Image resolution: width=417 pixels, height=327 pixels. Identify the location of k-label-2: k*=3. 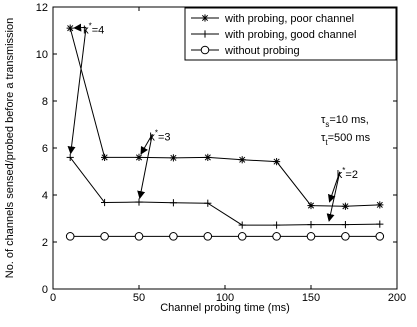
(159, 135).